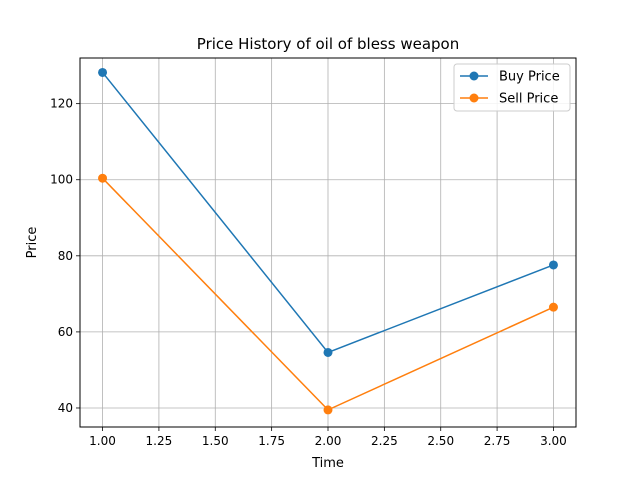 Image resolution: width=640 pixels, height=480 pixels. I want to click on x-tick-label: 2.00, so click(328, 441).